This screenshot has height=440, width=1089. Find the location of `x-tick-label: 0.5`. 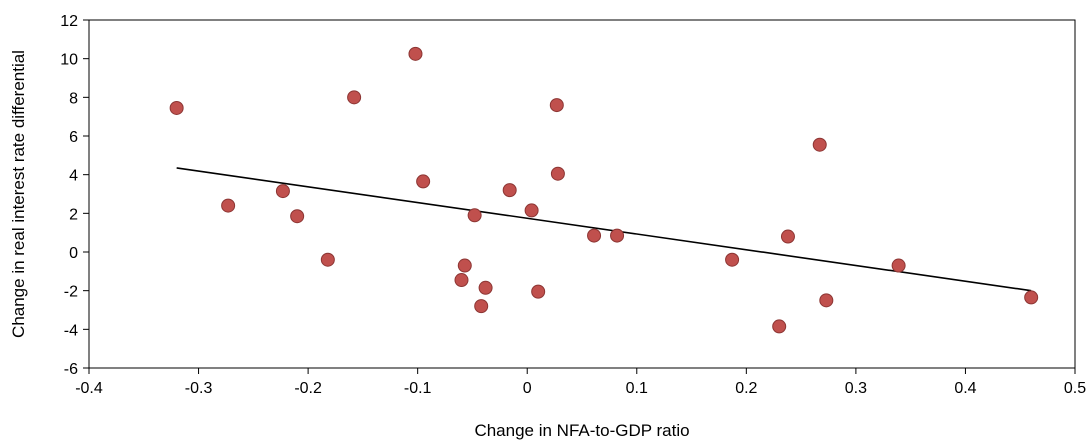

x-tick-label: 0.5 is located at coordinates (1075, 388).